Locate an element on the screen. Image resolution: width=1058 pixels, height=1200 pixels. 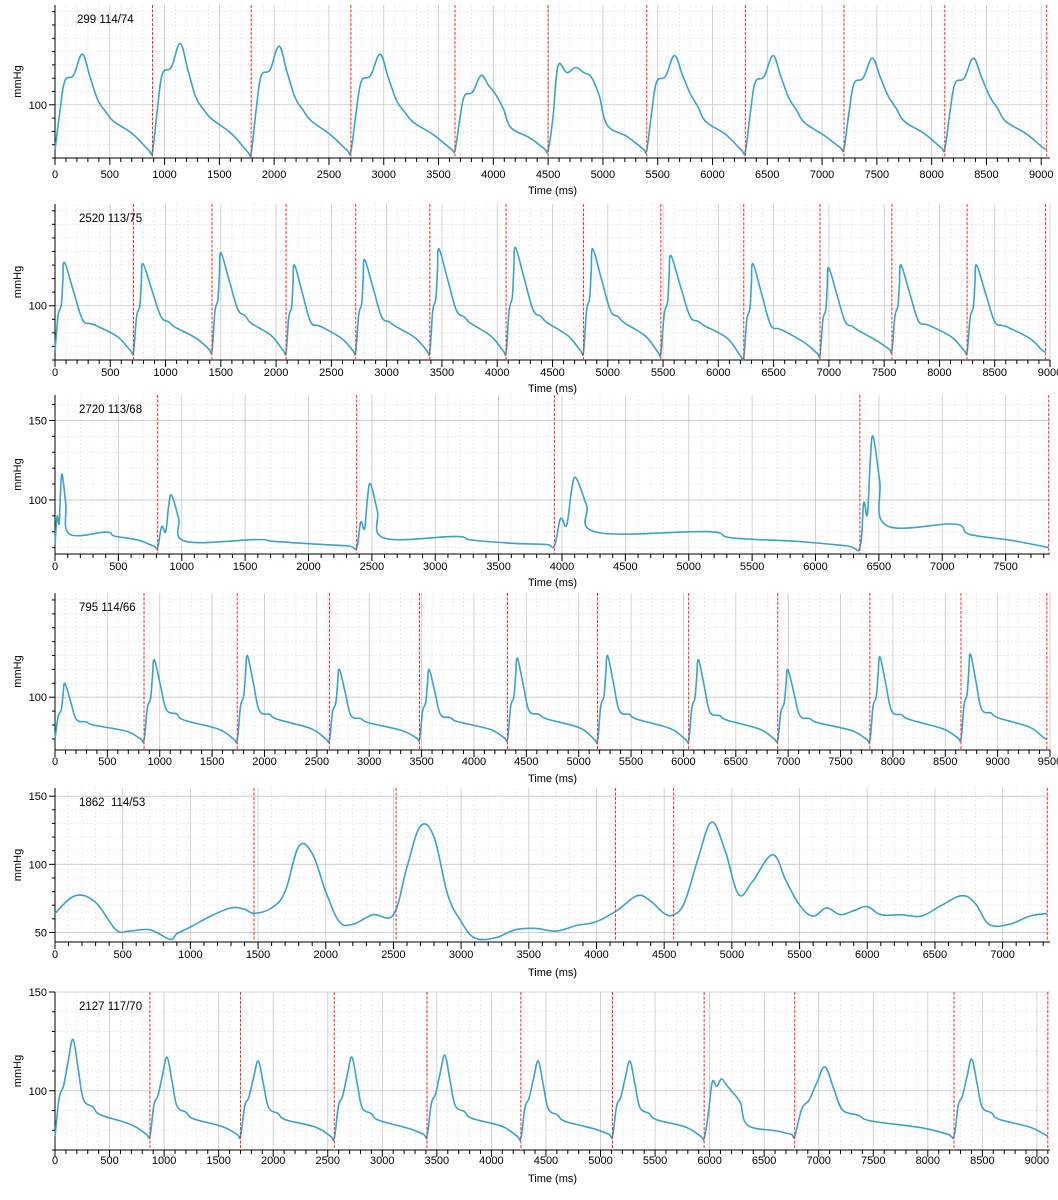
x-tick-label: 500 is located at coordinates (107, 762).